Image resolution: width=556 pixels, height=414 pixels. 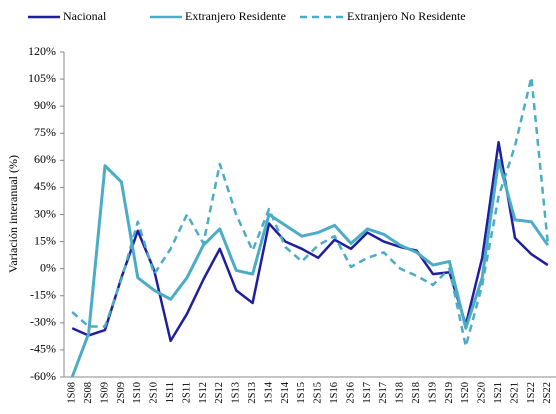 What do you see at coordinates (482, 393) in the screenshot?
I see `x-tick-label: 2S20` at bounding box center [482, 393].